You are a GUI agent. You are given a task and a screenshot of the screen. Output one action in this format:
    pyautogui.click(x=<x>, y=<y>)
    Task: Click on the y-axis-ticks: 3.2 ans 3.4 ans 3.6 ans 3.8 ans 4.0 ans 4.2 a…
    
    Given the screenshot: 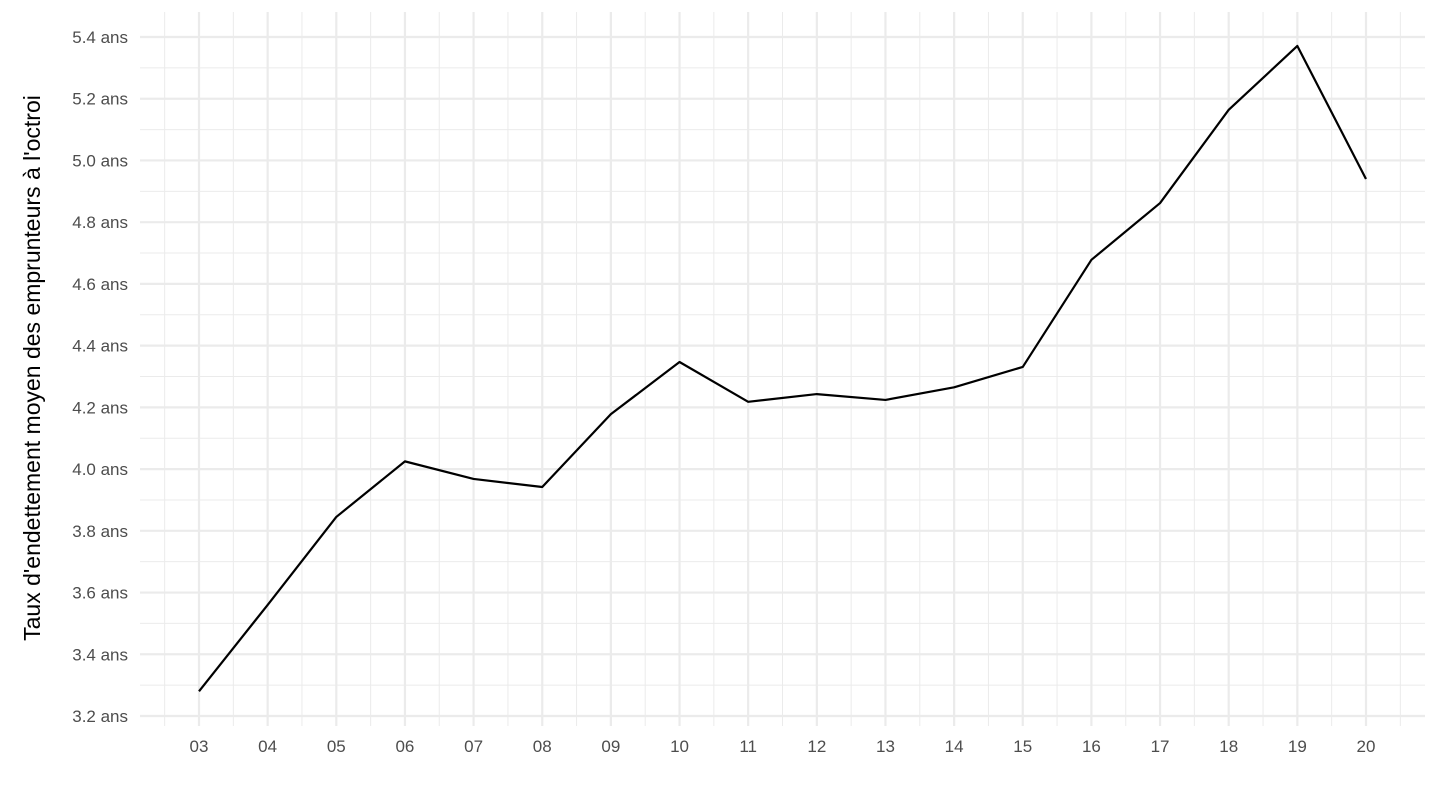 What is the action you would take?
    pyautogui.click(x=100, y=377)
    